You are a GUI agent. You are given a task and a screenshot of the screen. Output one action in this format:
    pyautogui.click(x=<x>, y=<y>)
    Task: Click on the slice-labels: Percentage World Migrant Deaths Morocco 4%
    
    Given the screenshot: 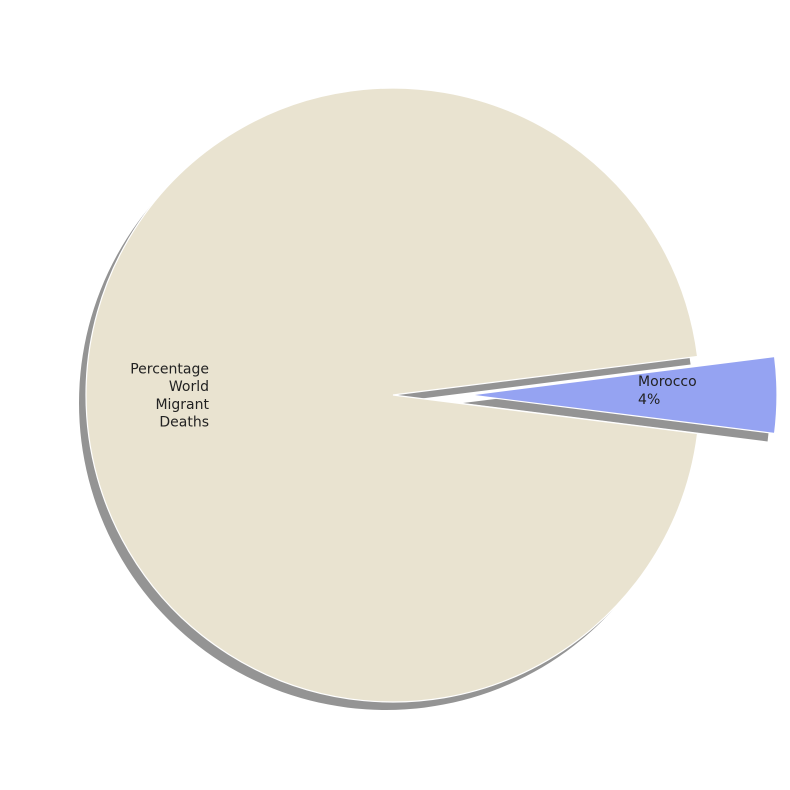 What is the action you would take?
    pyautogui.click(x=413, y=395)
    